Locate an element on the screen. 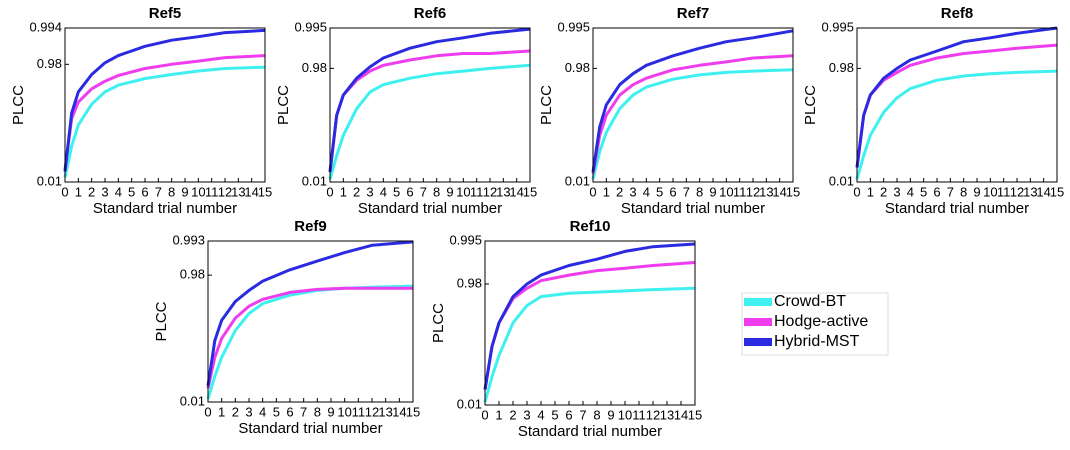  y-tick-label: 0.994 is located at coordinates (45, 26).